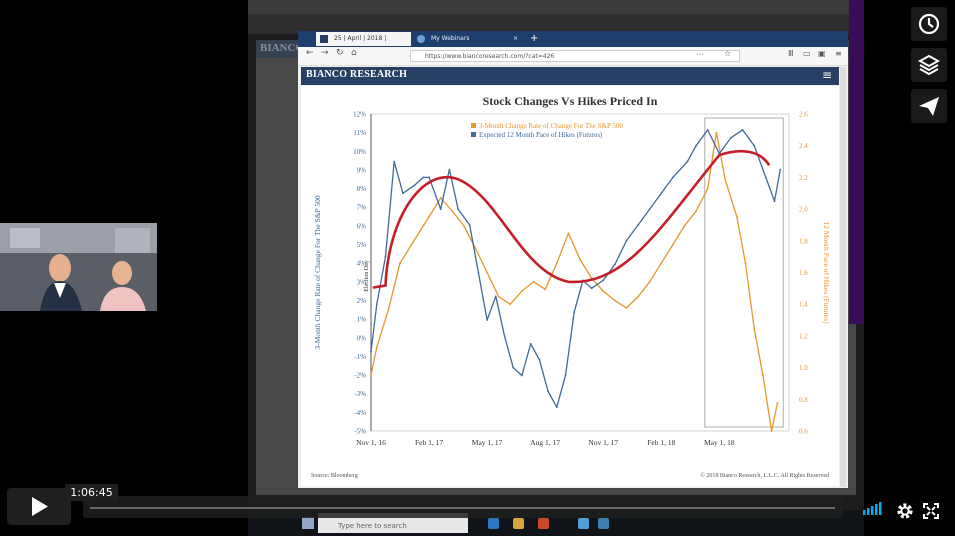  What do you see at coordinates (556, 7) in the screenshot?
I see `background-tabbar` at bounding box center [556, 7].